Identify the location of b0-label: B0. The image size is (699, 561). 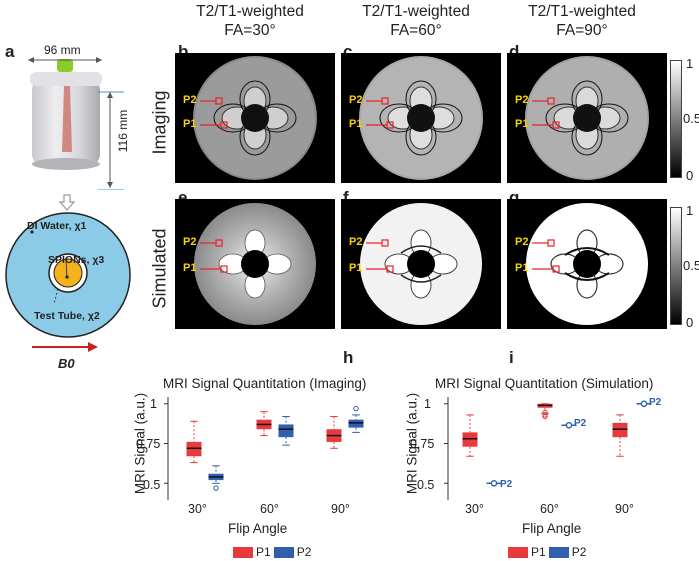
(66, 363).